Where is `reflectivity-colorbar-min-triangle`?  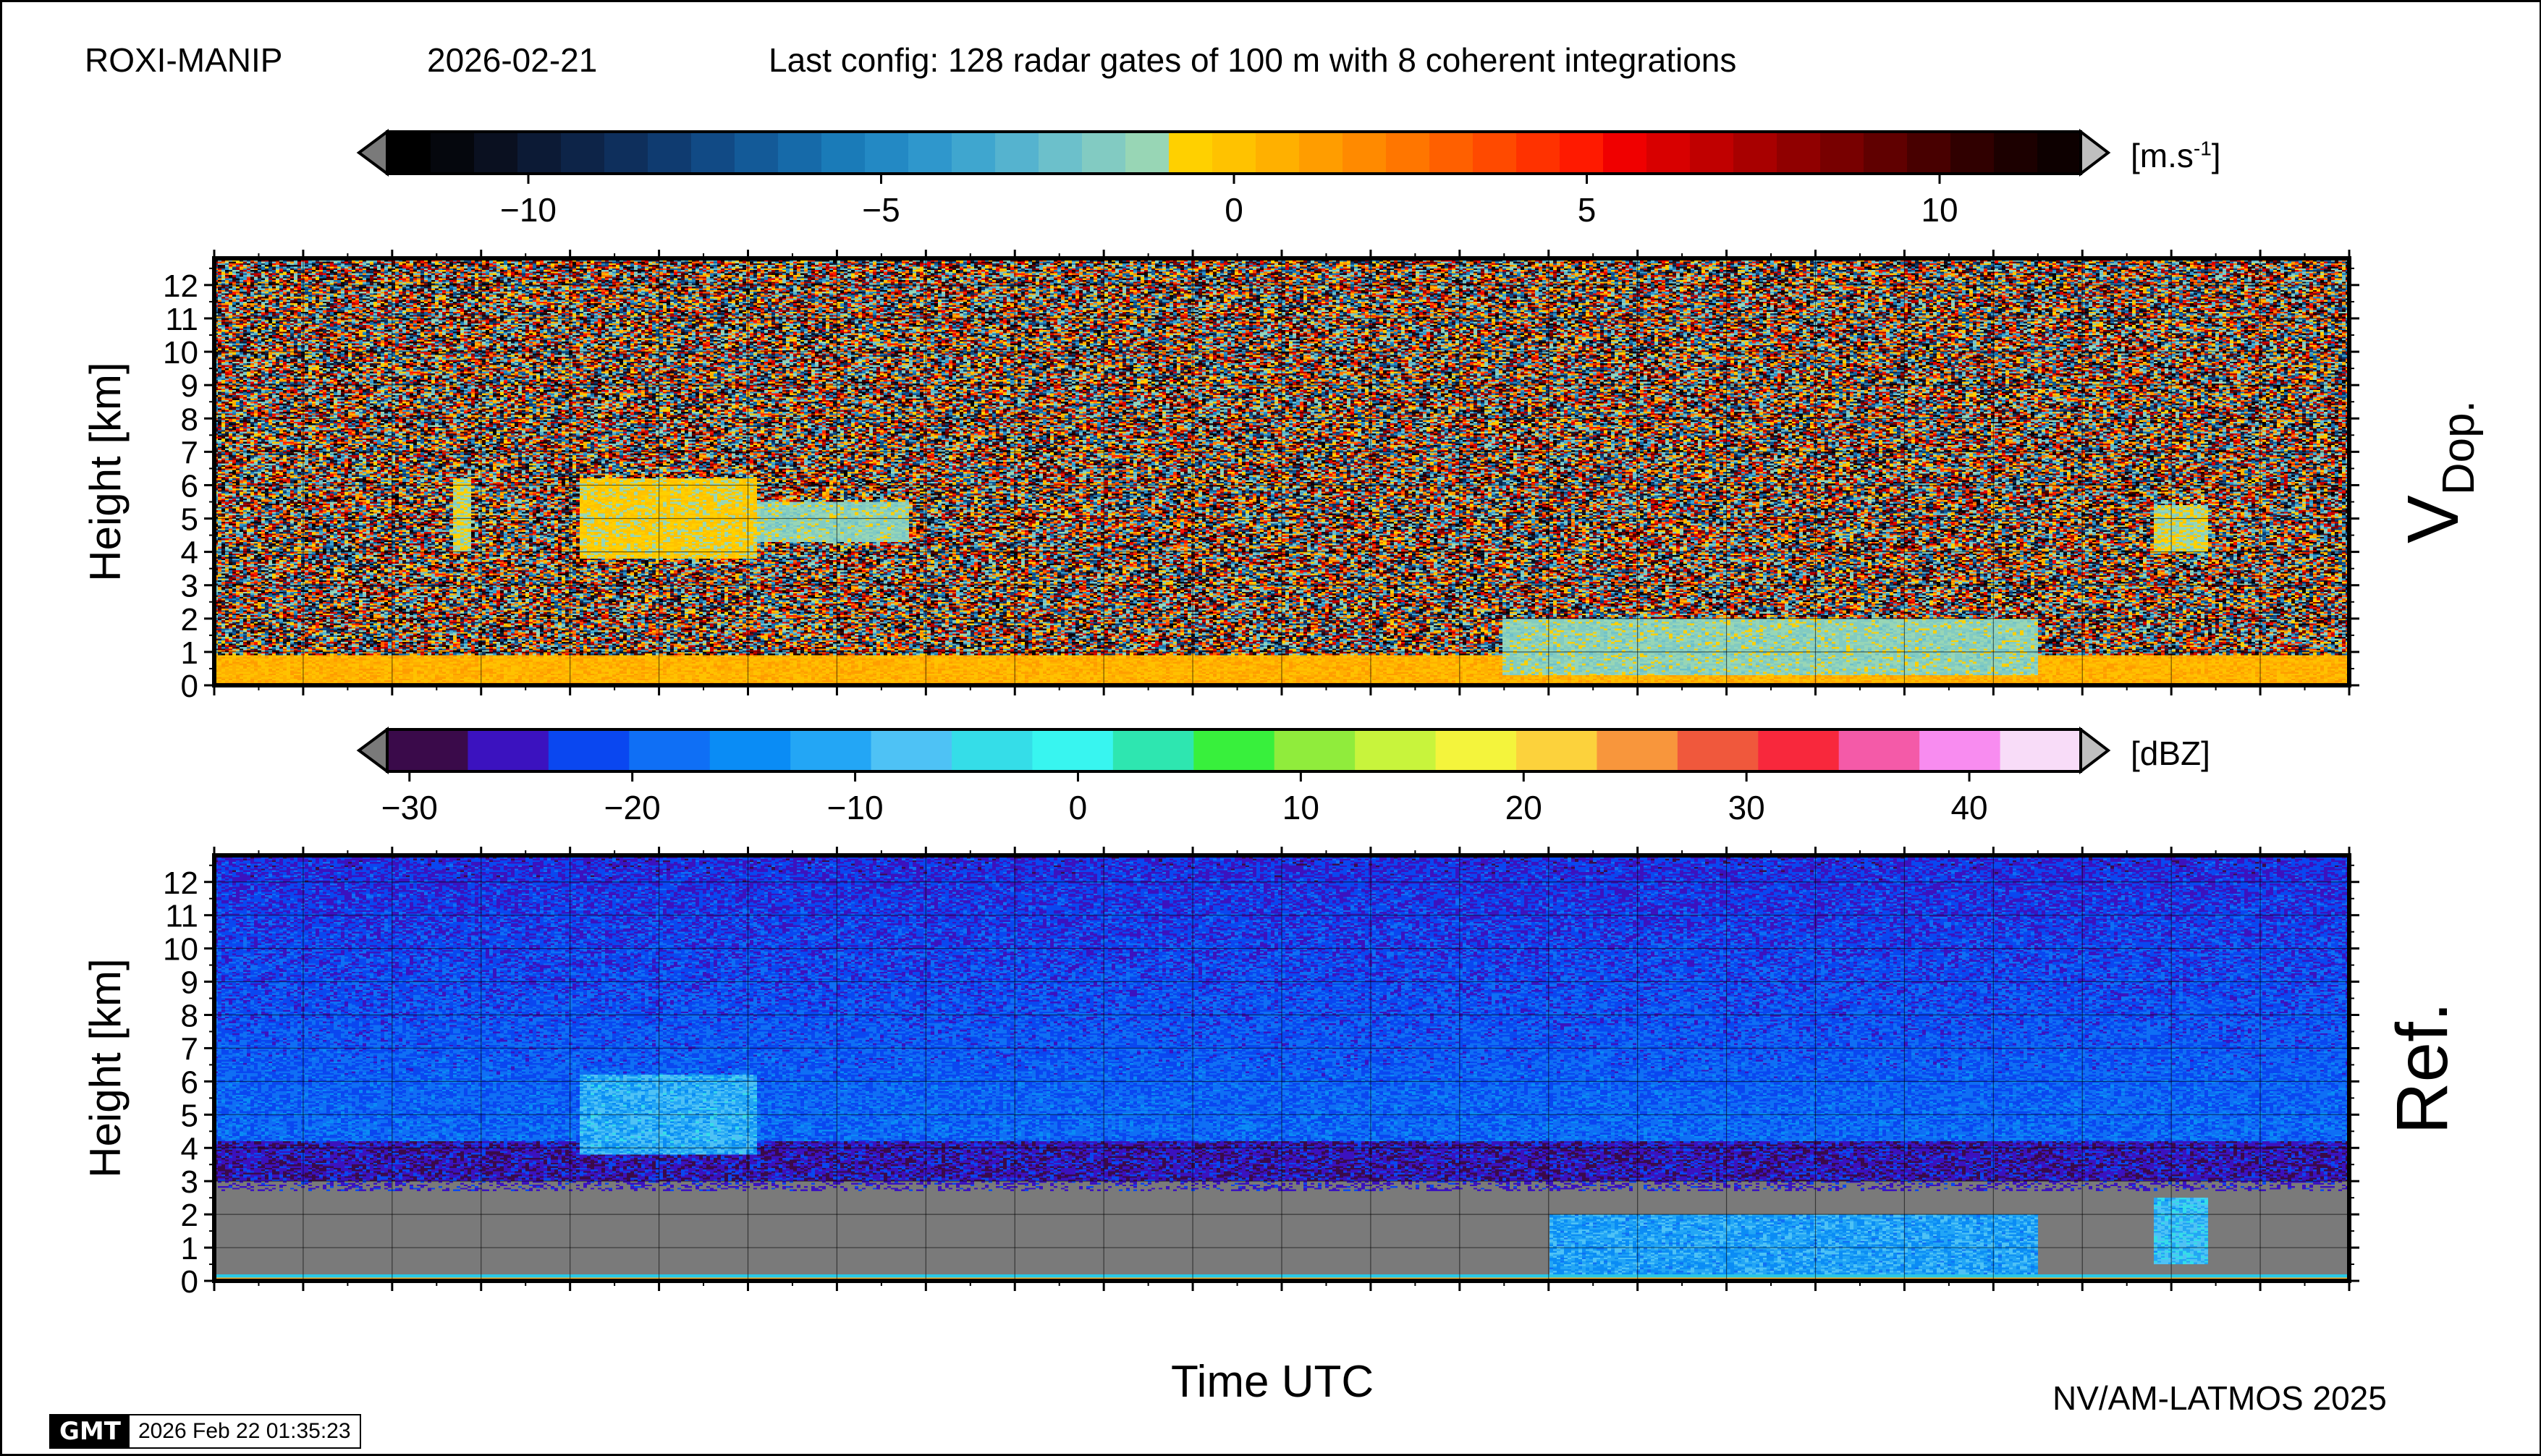 reflectivity-colorbar-min-triangle is located at coordinates (372, 750).